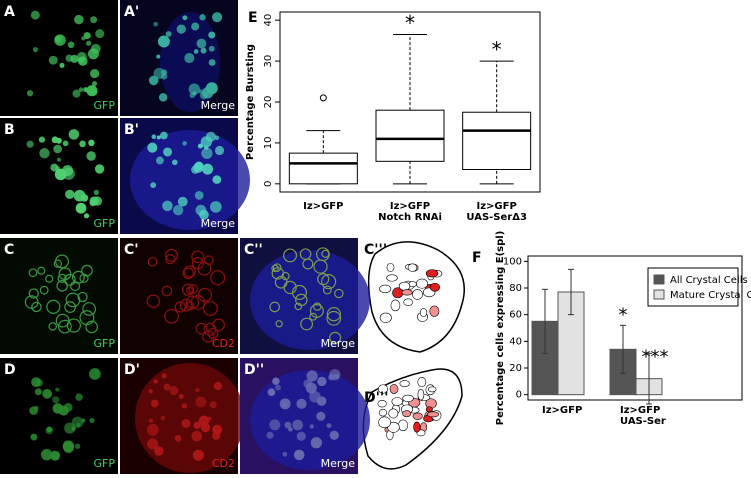 Image resolution: width=751 pixels, height=478 pixels. Describe the element at coordinates (500, 328) in the screenshot. I see `y-axis-label: Percentage cells expressing E(spl)` at that location.